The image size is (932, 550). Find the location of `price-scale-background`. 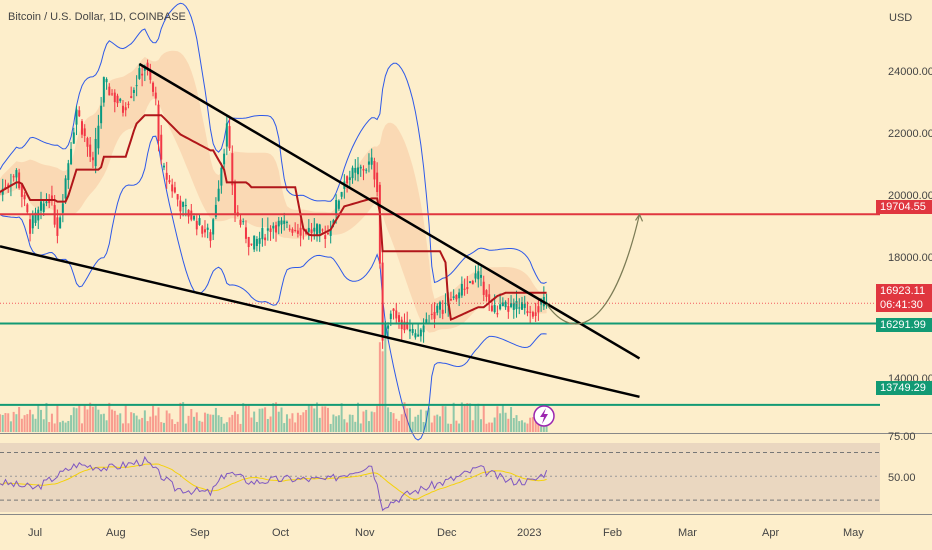

price-scale-background is located at coordinates (906, 275).